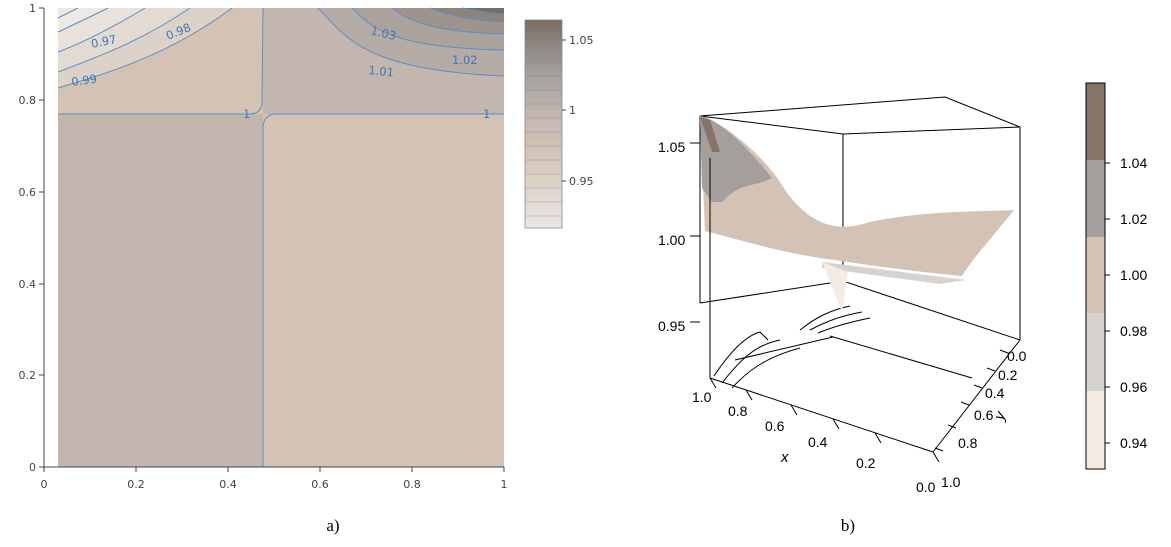  Describe the element at coordinates (878, 438) in the screenshot. I see `x3d-tick-mark-0.2` at that location.